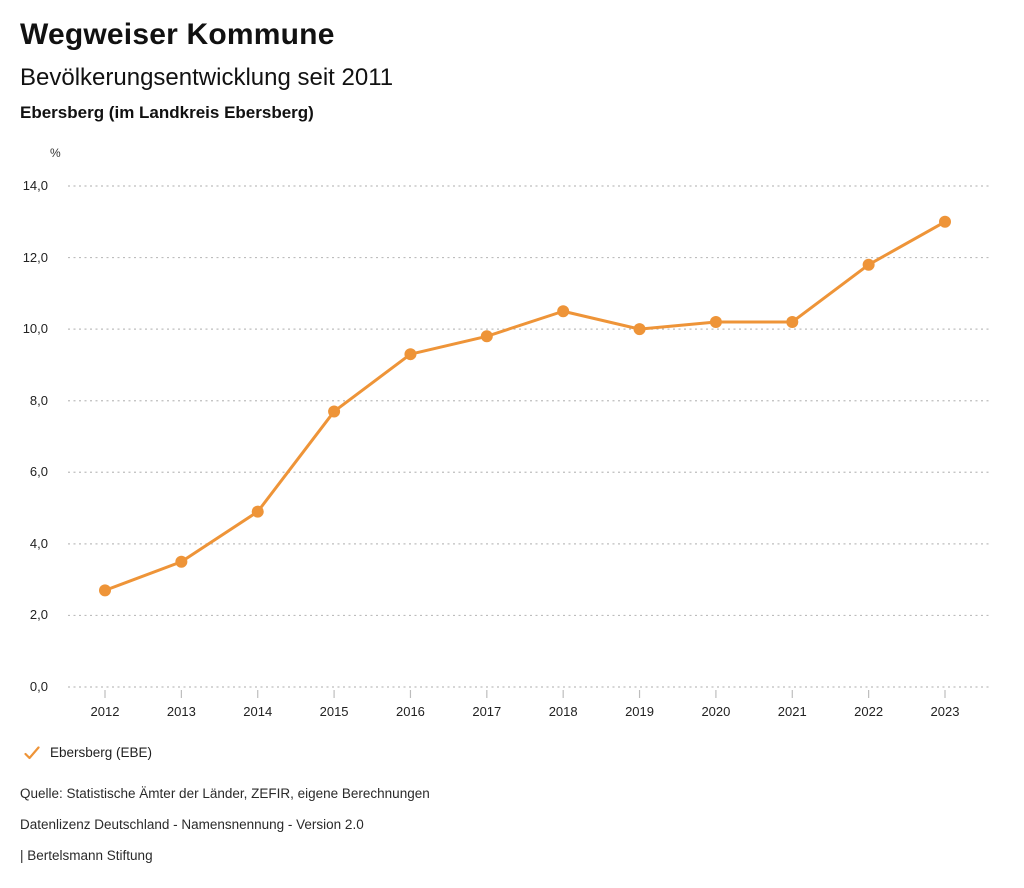 This screenshot has width=1024, height=888. What do you see at coordinates (35, 329) in the screenshot?
I see `y-axis-tick-label: 10,0` at bounding box center [35, 329].